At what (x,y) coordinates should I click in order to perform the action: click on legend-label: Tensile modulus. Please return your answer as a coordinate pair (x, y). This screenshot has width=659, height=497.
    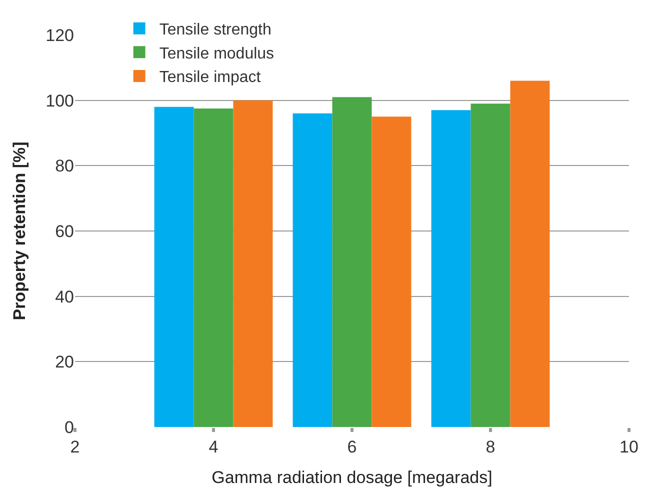
    Looking at the image, I should click on (216, 53).